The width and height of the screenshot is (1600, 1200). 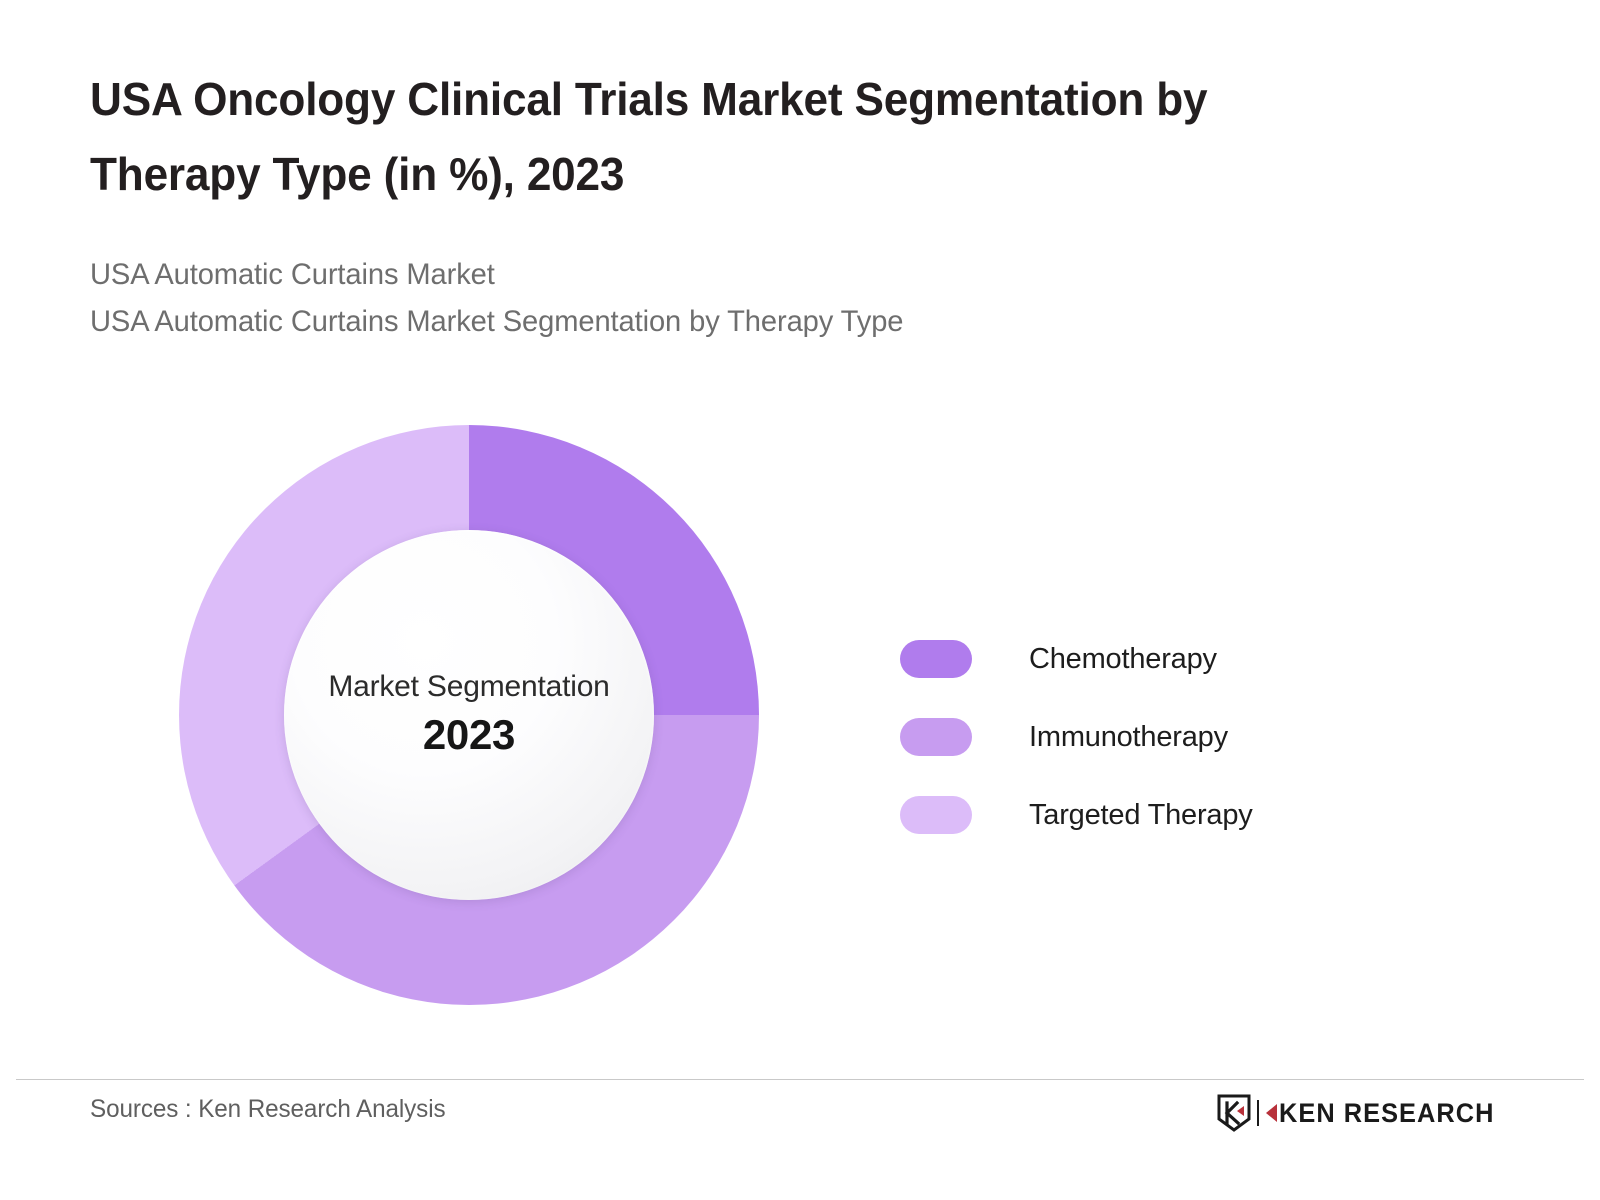 What do you see at coordinates (292, 274) in the screenshot?
I see `subtitle-market: USA Automatic Curtains Market` at bounding box center [292, 274].